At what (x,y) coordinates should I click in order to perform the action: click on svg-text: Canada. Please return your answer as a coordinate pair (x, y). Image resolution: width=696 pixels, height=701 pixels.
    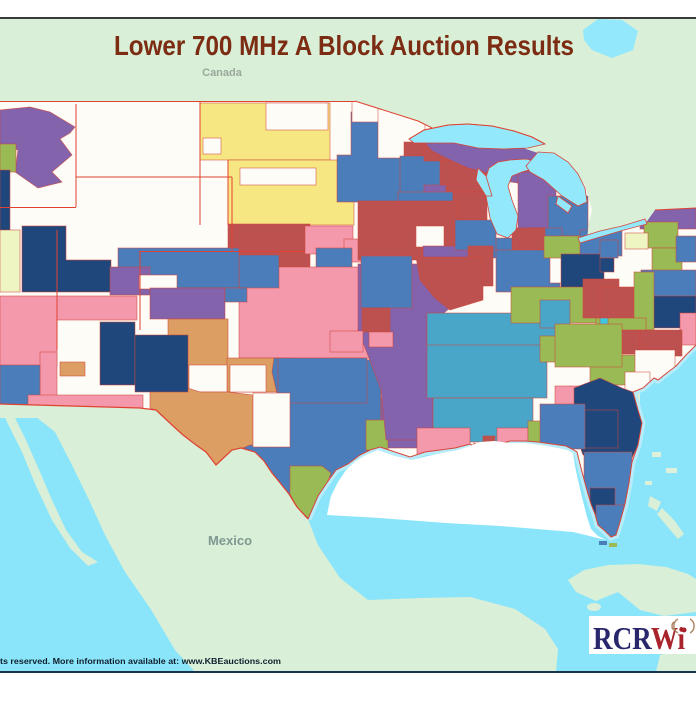
    Looking at the image, I should click on (222, 73).